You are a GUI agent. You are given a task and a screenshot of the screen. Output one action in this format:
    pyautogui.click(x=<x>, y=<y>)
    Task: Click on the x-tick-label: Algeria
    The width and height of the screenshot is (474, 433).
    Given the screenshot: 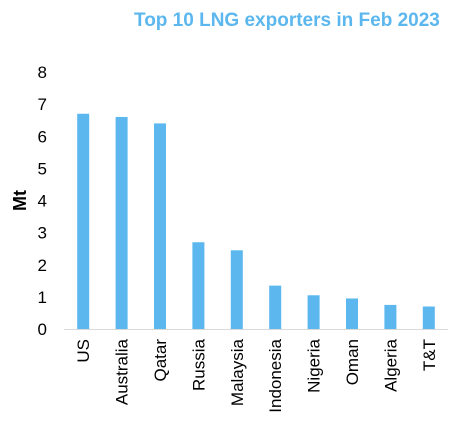 What is the action you would take?
    pyautogui.click(x=390, y=364)
    